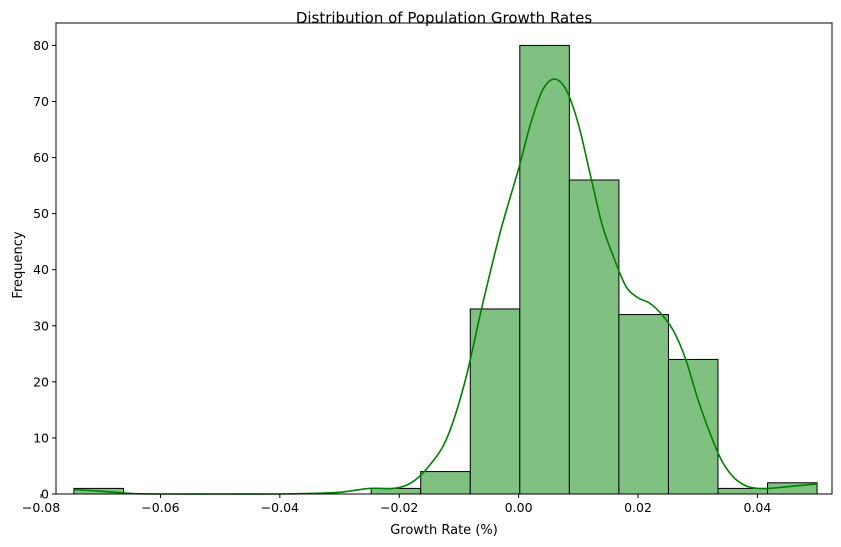  Describe the element at coordinates (41, 45) in the screenshot. I see `y-tick-label: 80` at that location.